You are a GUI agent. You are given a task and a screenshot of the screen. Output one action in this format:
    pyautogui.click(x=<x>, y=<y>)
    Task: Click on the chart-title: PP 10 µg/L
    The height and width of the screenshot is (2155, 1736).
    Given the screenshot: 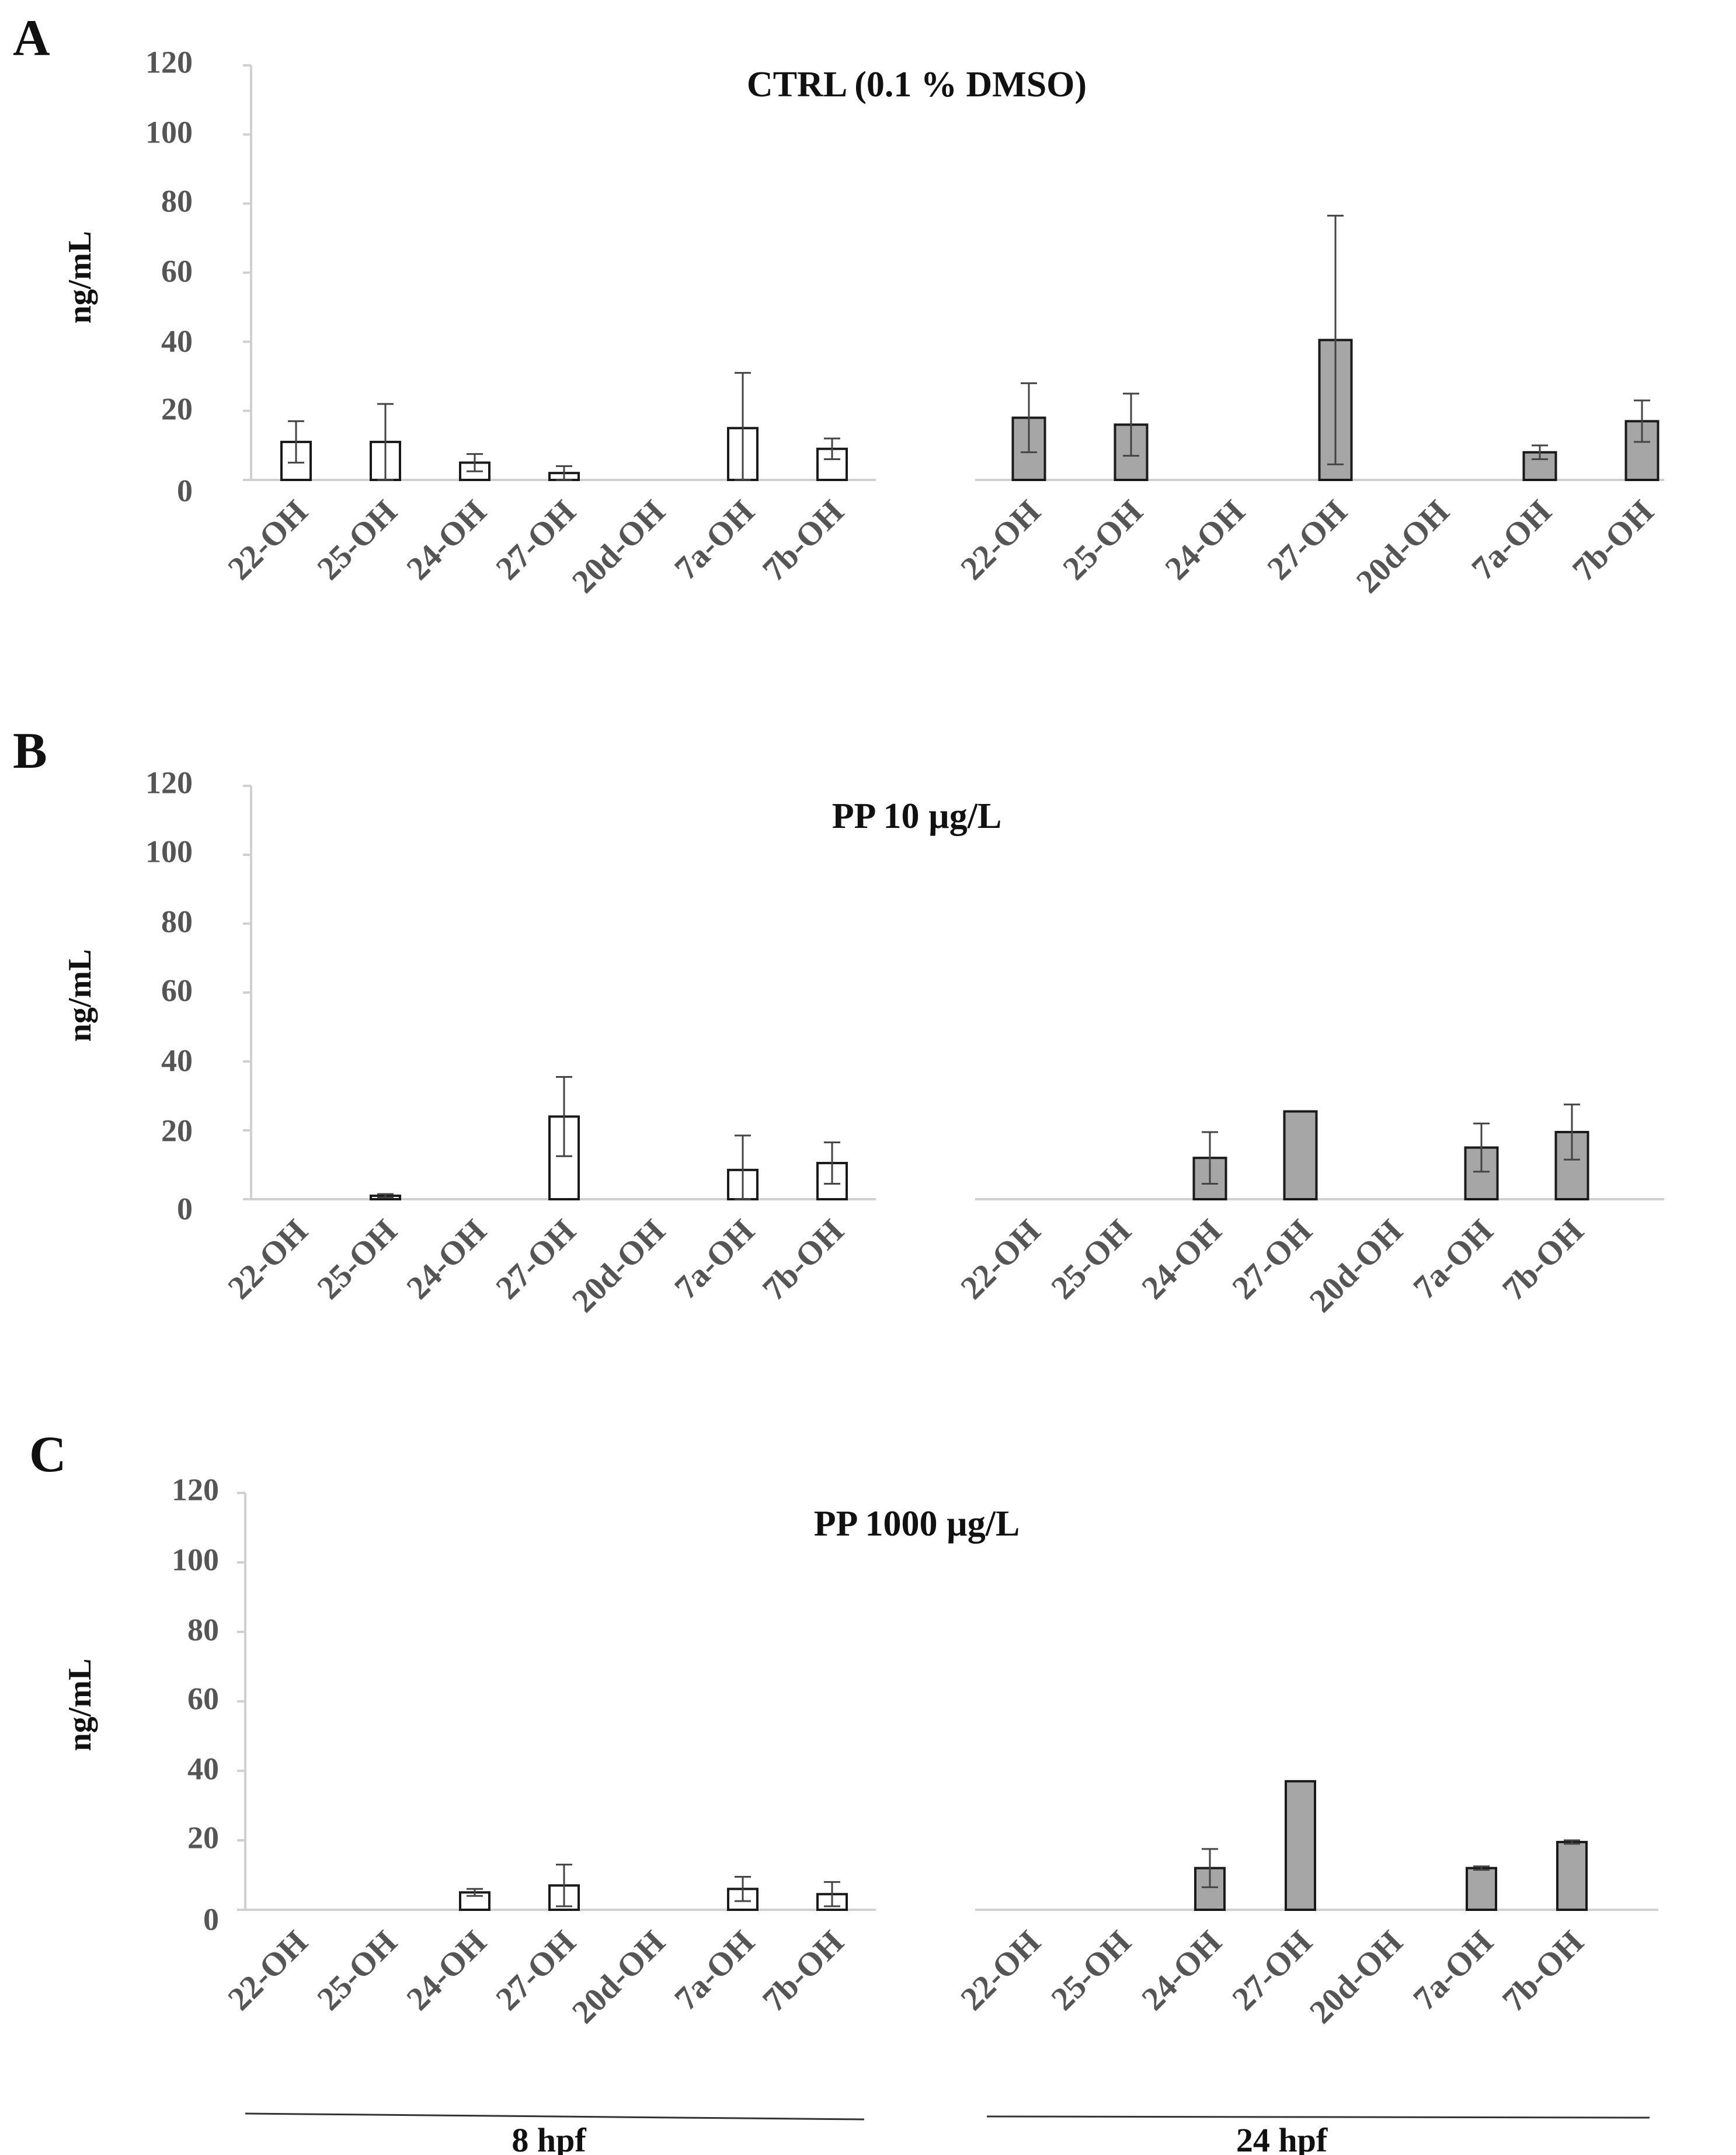 What is the action you would take?
    pyautogui.click(x=917, y=816)
    